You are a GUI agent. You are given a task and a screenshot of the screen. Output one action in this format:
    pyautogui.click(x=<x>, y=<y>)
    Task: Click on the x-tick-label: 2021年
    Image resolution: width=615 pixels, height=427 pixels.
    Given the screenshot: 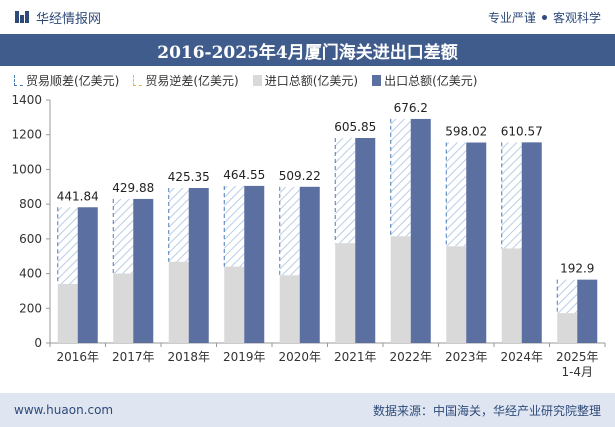 What is the action you would take?
    pyautogui.click(x=355, y=357)
    